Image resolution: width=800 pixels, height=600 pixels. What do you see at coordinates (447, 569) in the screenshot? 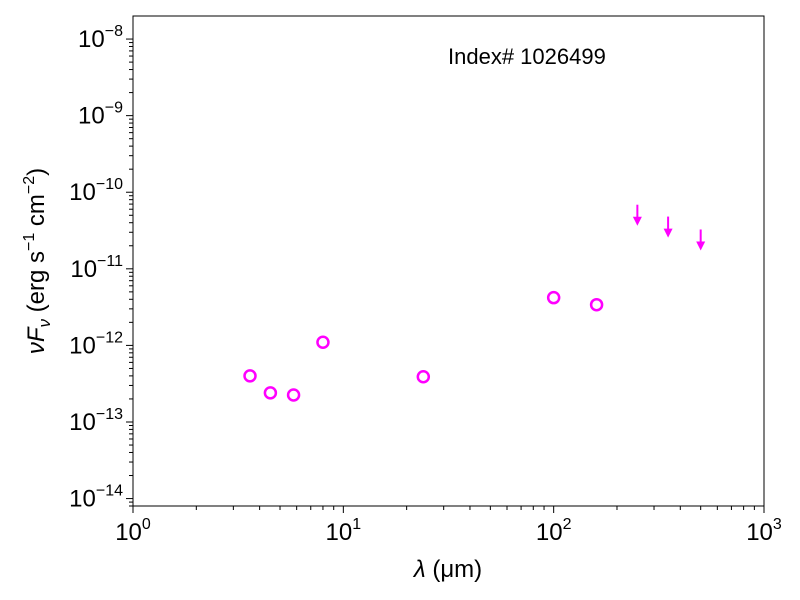
I see `x-axis-title: λ (μm)` at bounding box center [447, 569].